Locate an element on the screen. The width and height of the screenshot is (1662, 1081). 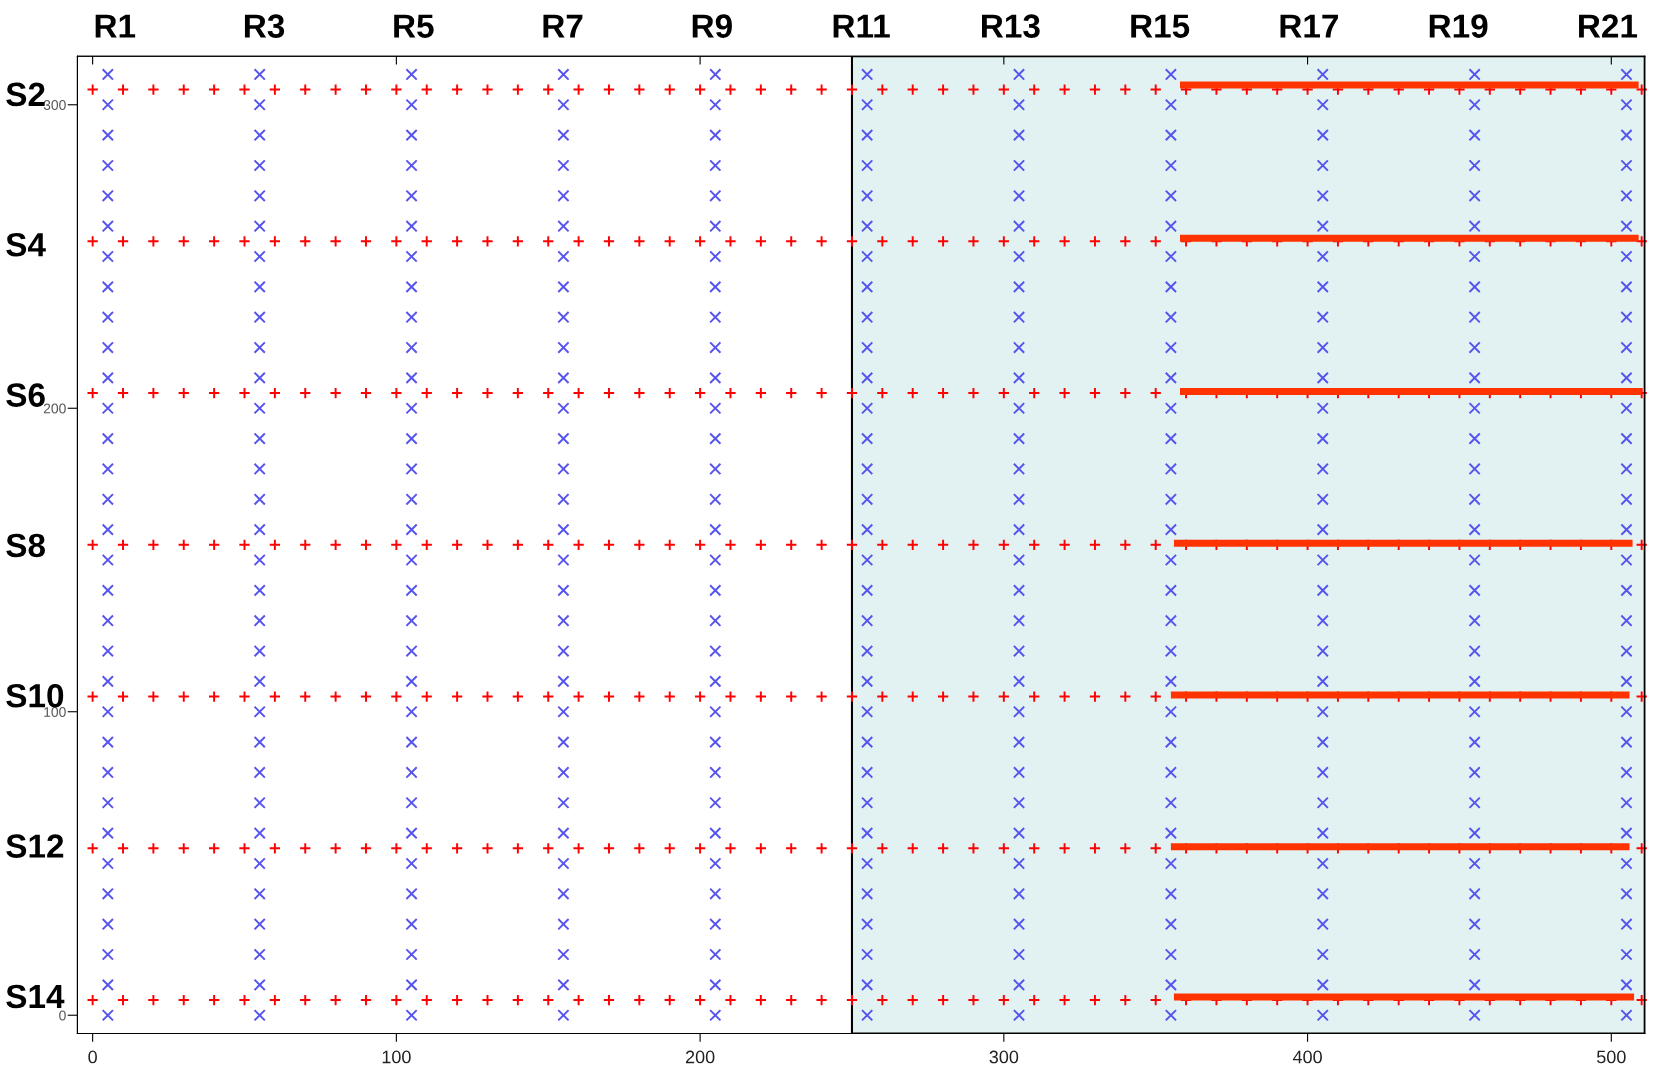
x-tick-label: 500 is located at coordinates (1611, 1057).